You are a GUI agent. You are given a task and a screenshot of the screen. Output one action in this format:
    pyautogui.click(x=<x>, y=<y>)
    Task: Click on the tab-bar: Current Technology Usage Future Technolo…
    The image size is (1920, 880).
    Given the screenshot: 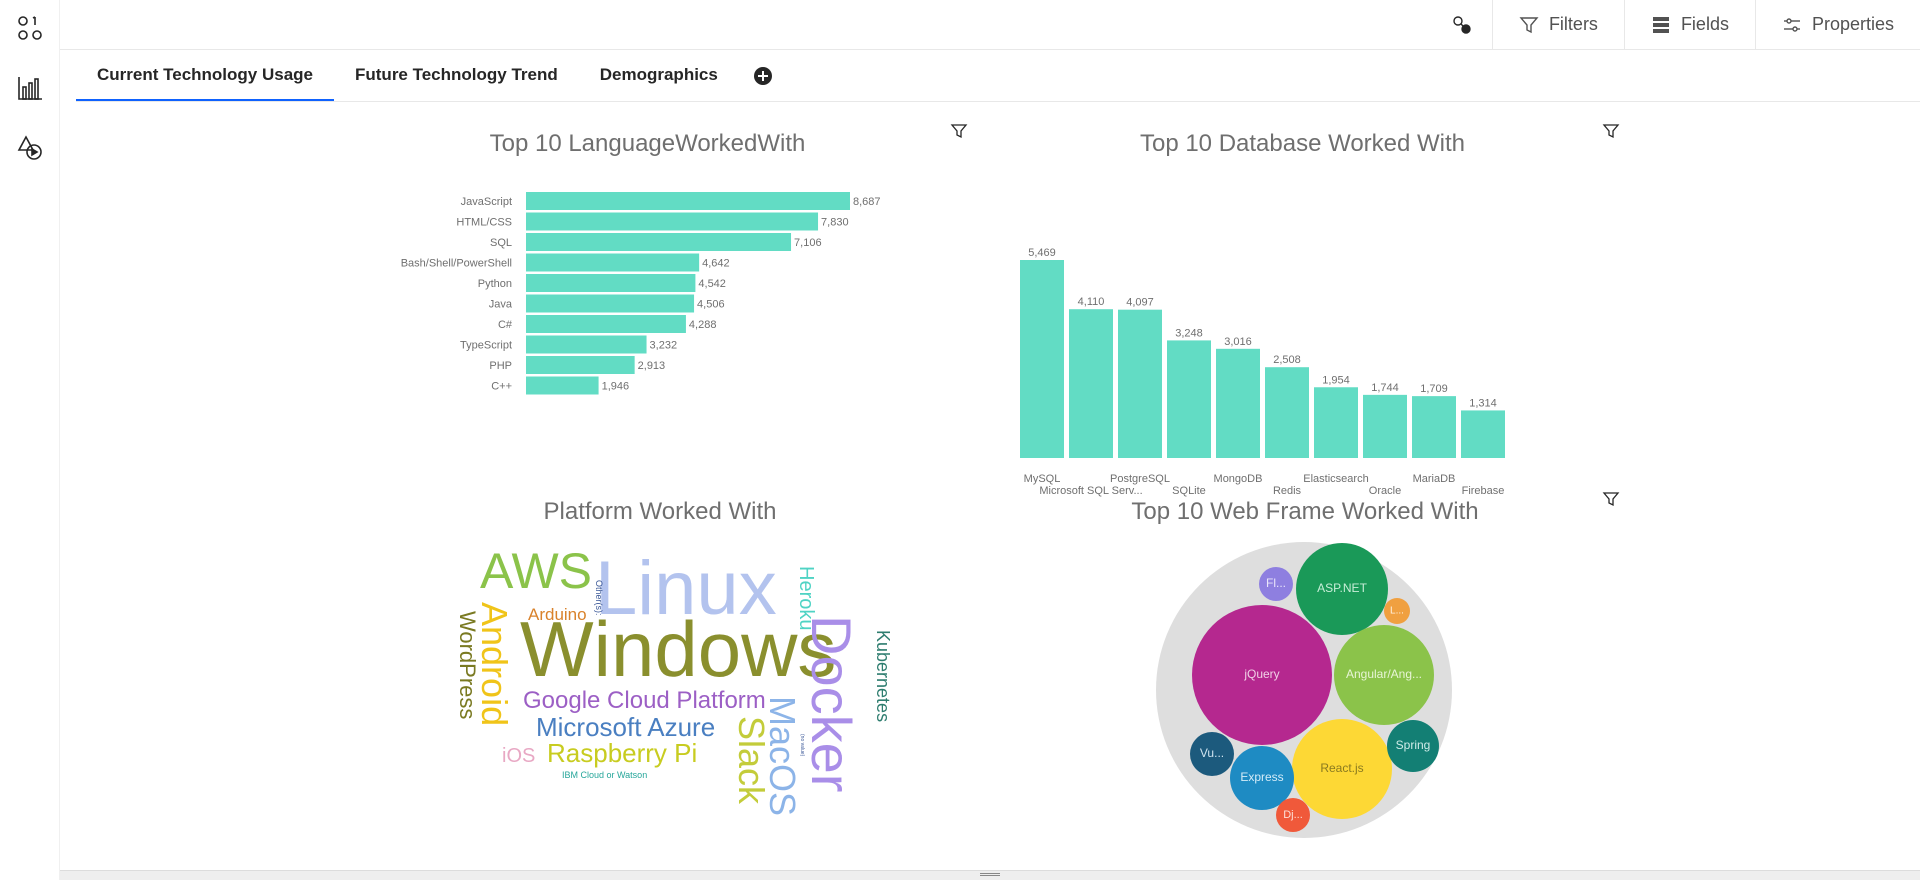 What is the action you would take?
    pyautogui.click(x=998, y=76)
    